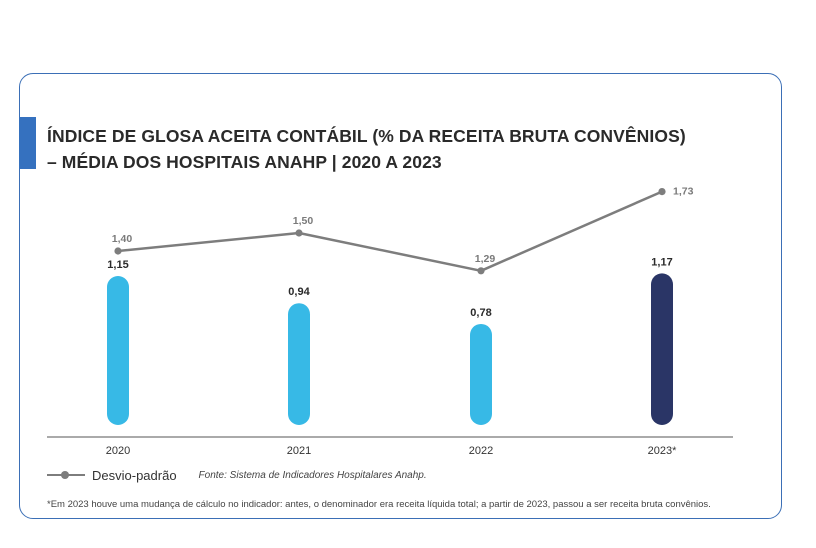  I want to click on std-dev-value-label: 1,40, so click(122, 239).